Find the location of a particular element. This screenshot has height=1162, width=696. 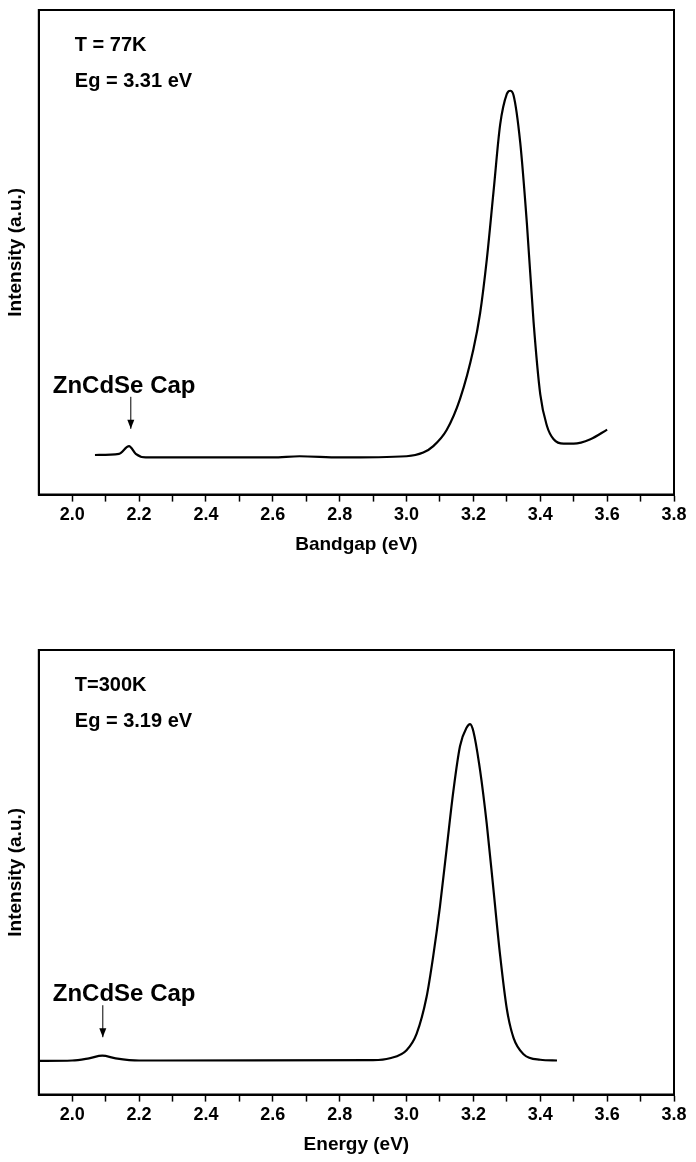

x-axis-title: Energy (eV) is located at coordinates (356, 1143).